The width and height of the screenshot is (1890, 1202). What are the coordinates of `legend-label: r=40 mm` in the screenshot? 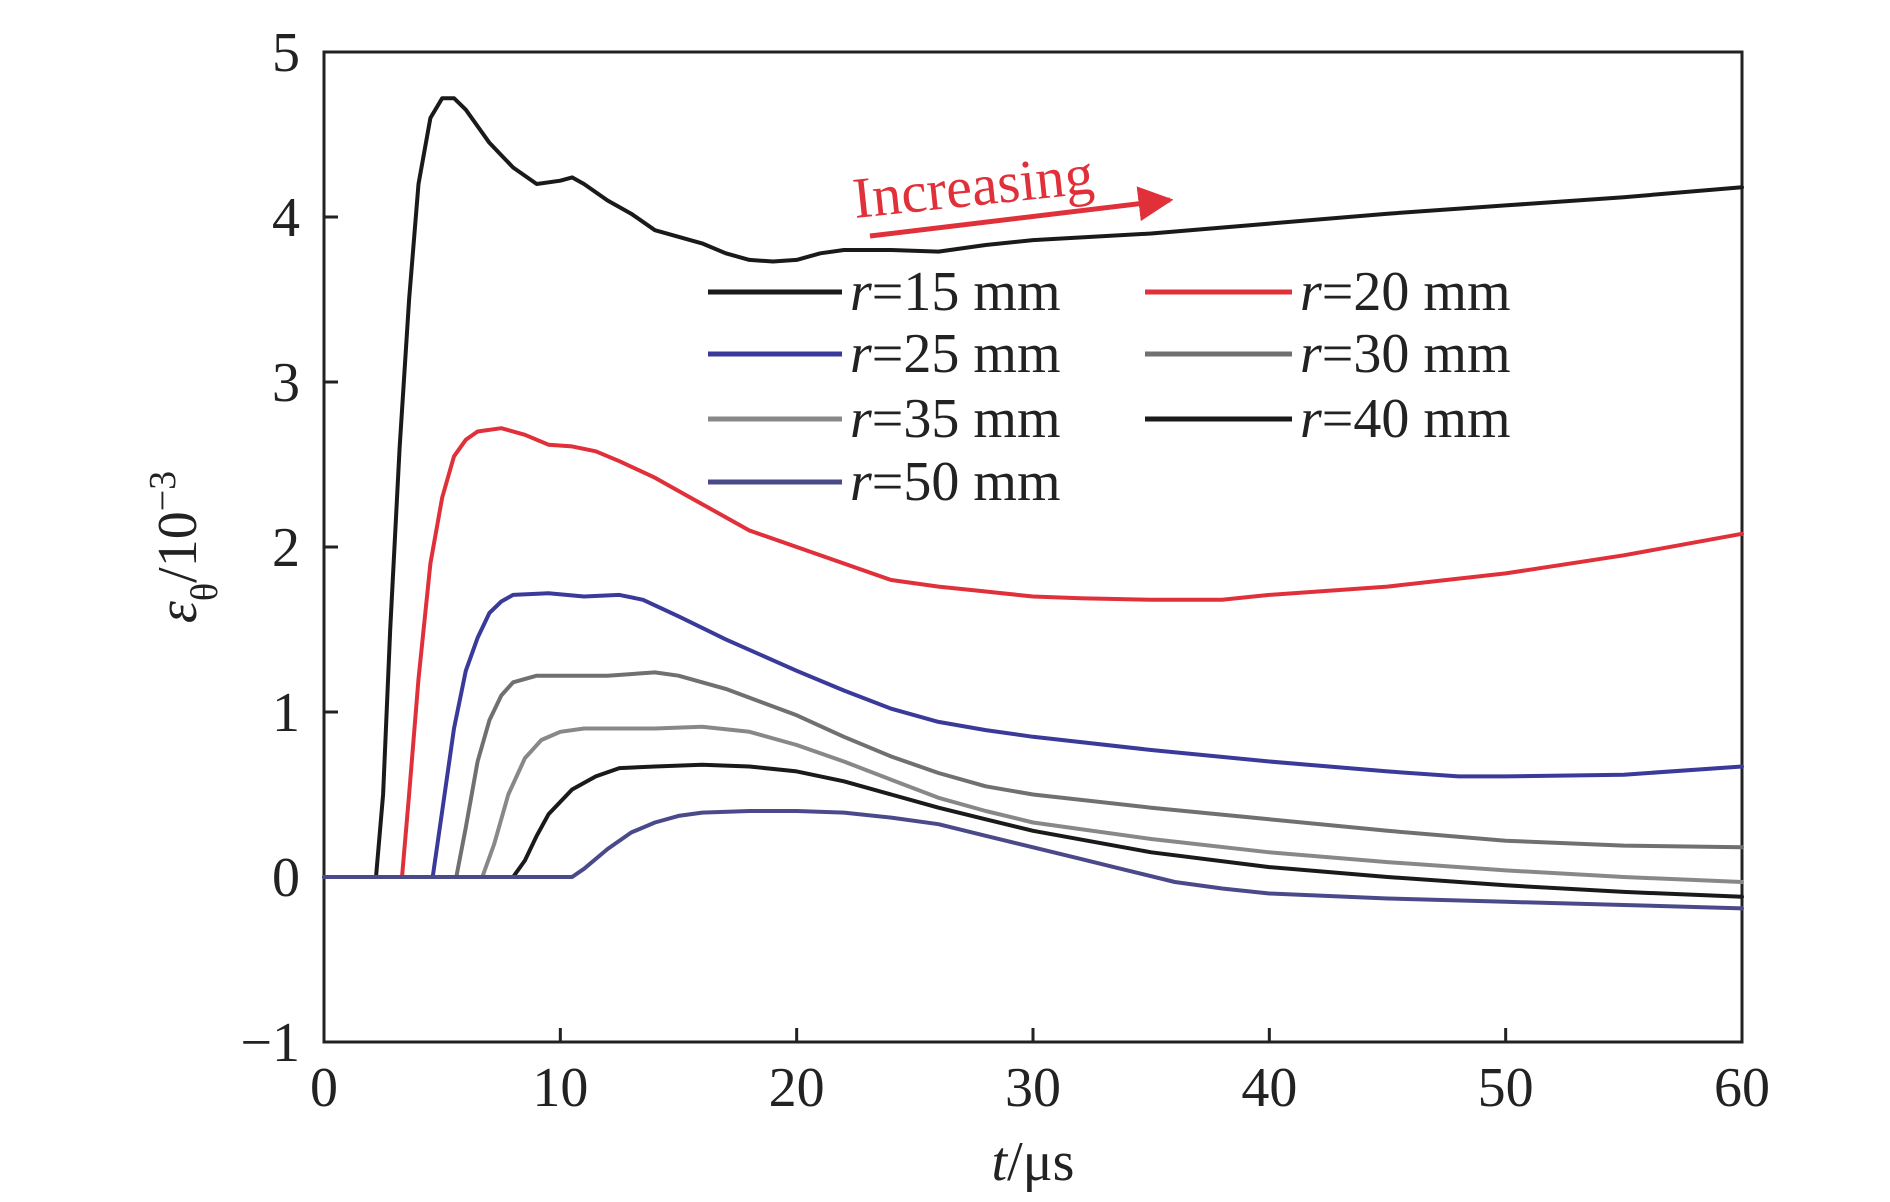 It's located at (1405, 419).